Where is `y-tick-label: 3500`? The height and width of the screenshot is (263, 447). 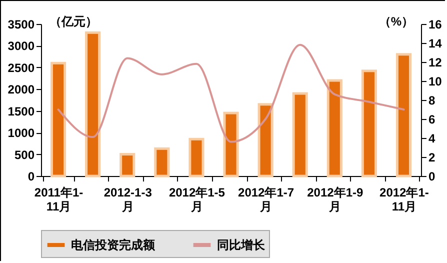
y-tick-label: 3500 is located at coordinates (21, 25).